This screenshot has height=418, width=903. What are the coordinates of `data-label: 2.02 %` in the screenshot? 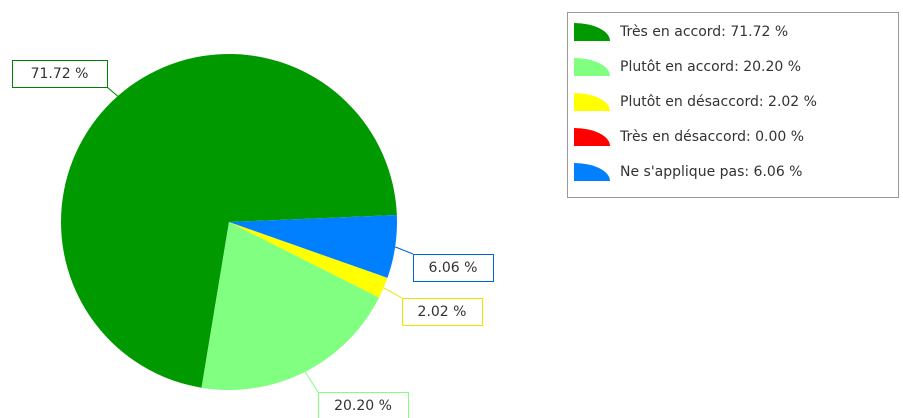 It's located at (442, 312).